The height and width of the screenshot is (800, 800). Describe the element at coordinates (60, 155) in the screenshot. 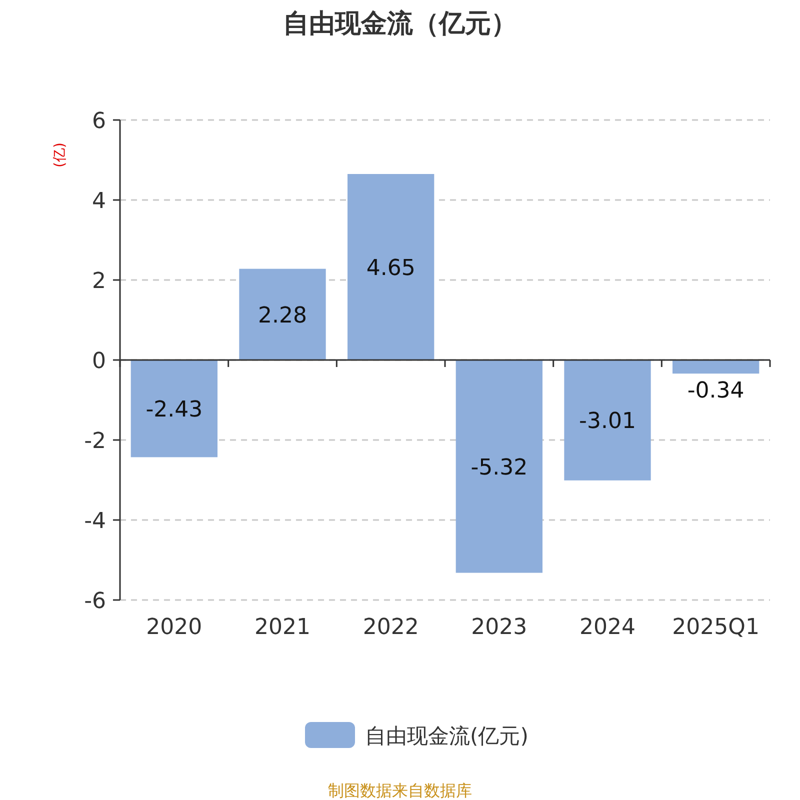

I see `y-axis-title: (亿)` at that location.